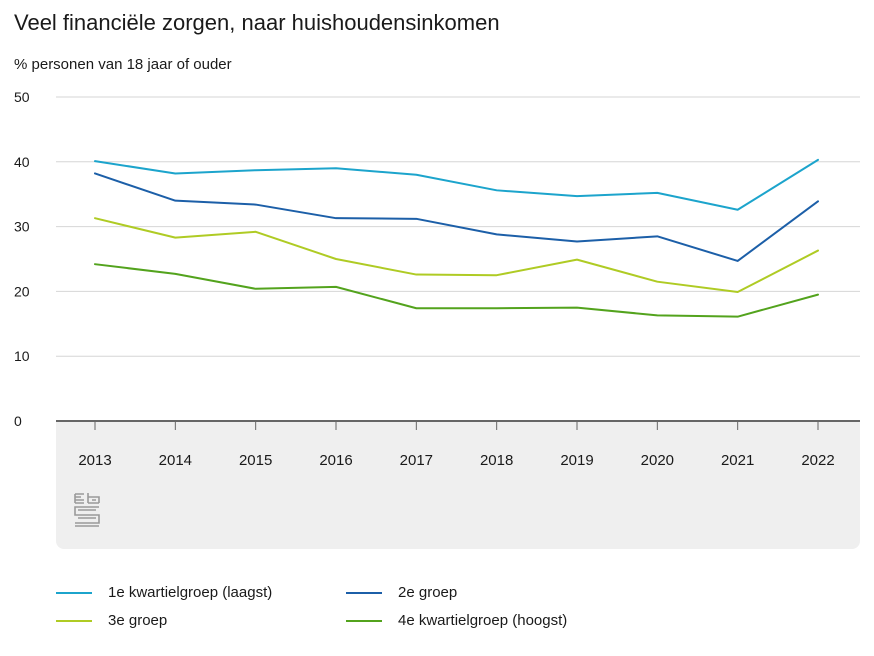 The image size is (874, 656). I want to click on x-tick-label: 2017, so click(416, 460).